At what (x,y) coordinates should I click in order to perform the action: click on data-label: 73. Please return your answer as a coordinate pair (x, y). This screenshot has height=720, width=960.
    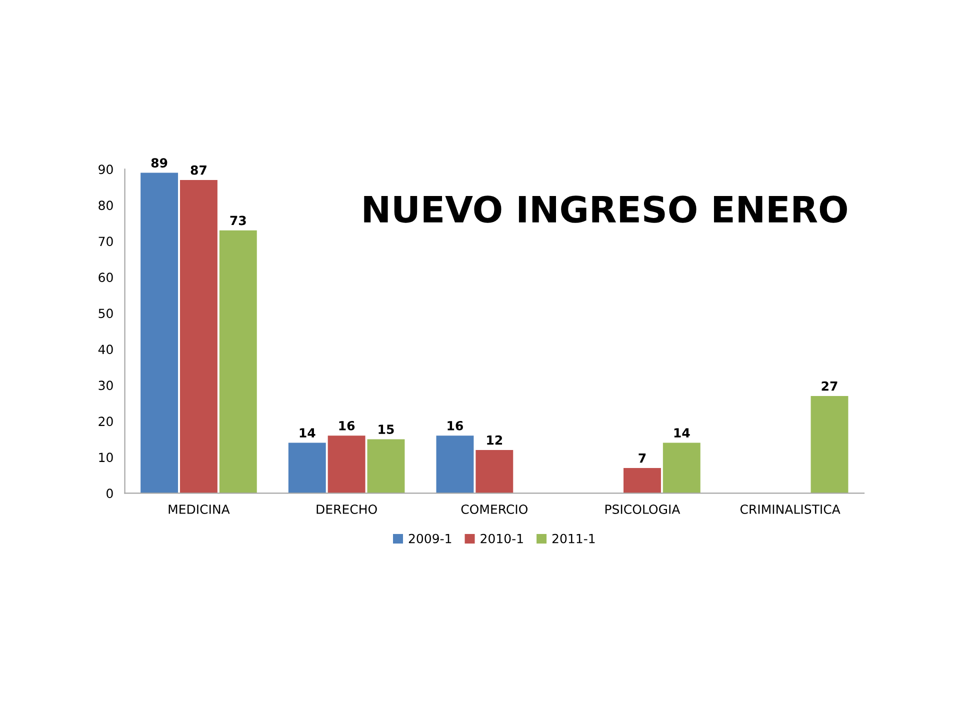
    Looking at the image, I should click on (238, 221).